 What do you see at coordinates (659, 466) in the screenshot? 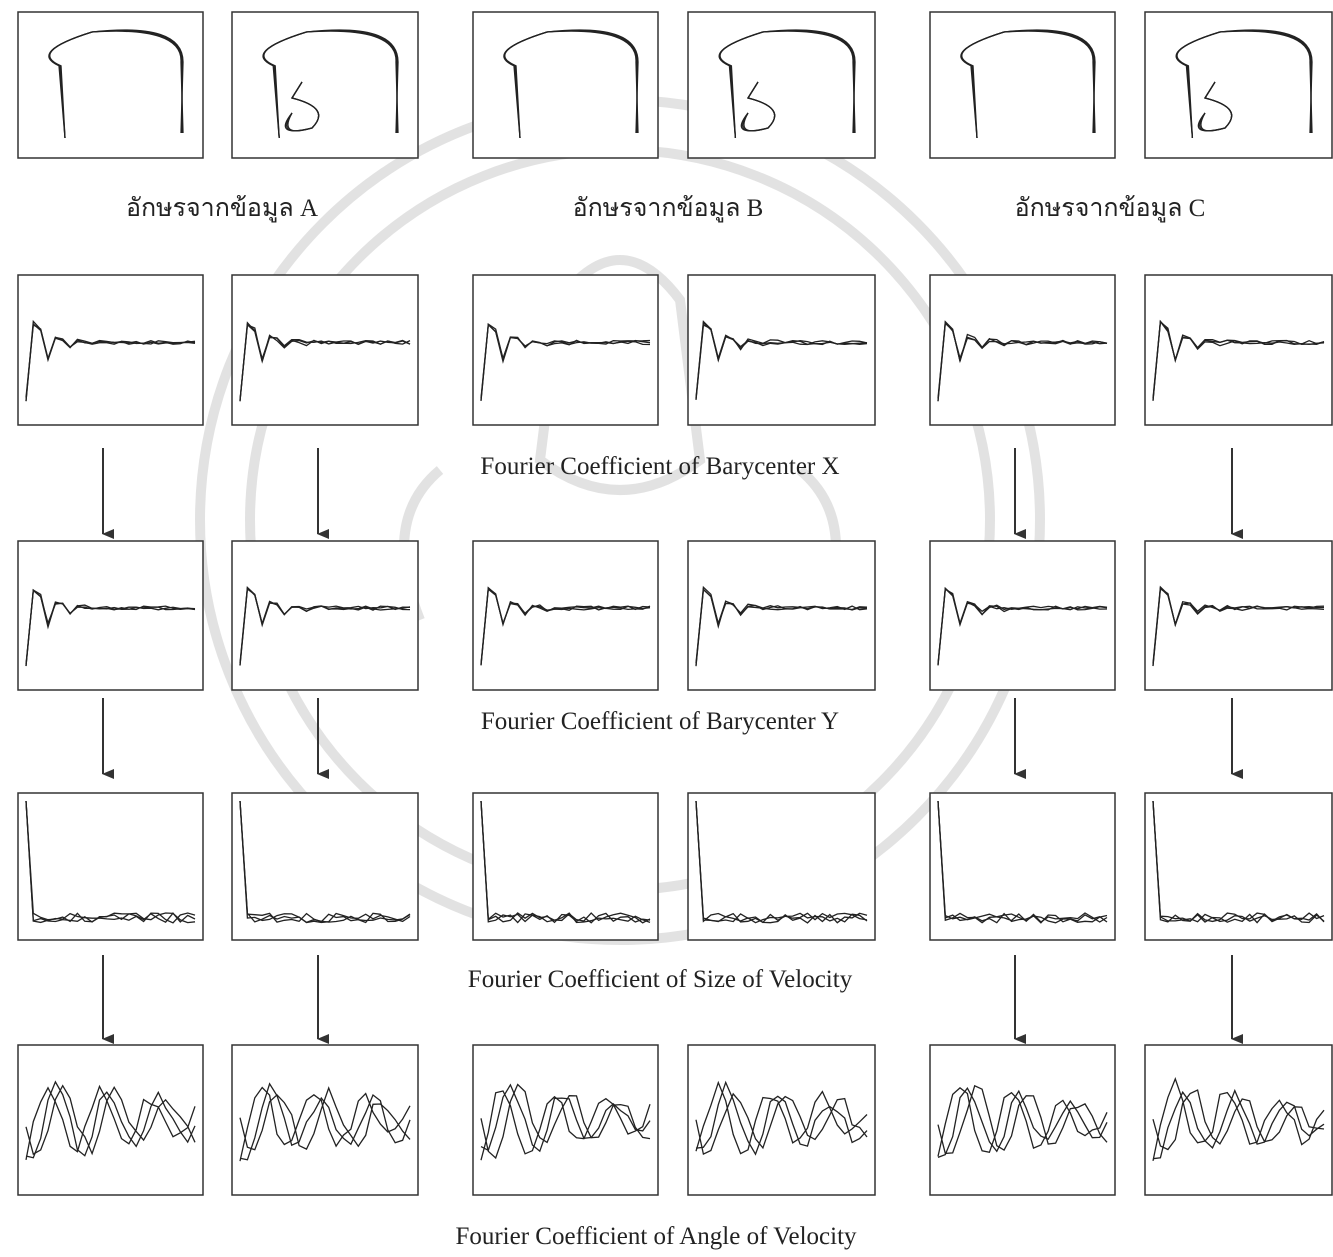
I see `row-caption: Fourier Coefficient of Barycenter X` at bounding box center [659, 466].